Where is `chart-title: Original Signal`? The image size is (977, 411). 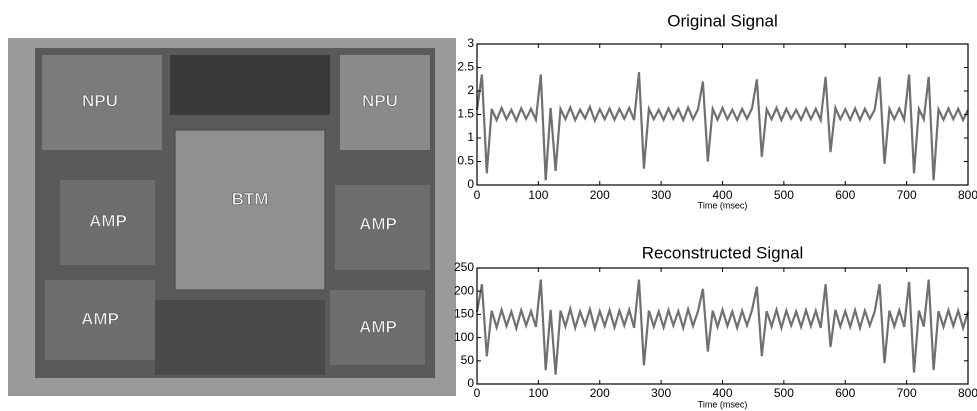
chart-title: Original Signal is located at coordinates (722, 20).